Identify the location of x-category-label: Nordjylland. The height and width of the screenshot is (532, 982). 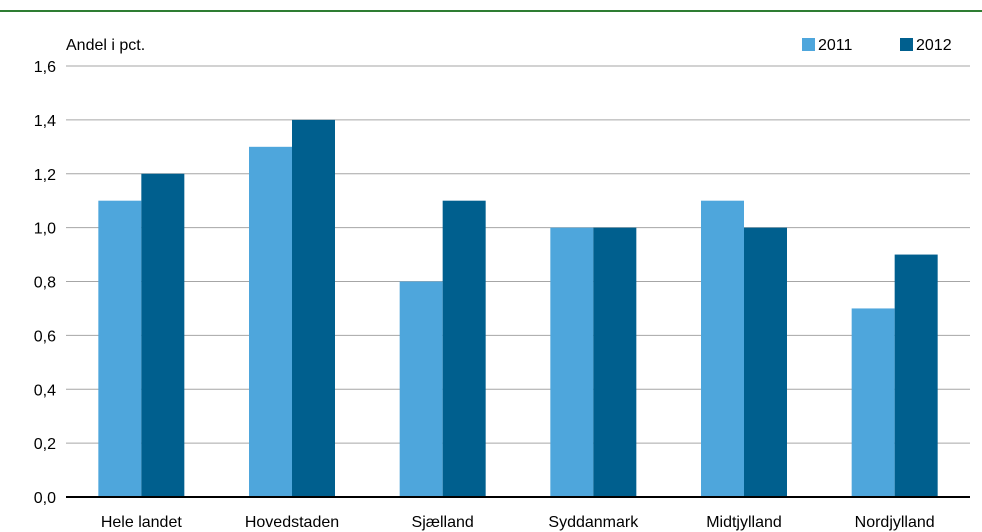
(895, 522).